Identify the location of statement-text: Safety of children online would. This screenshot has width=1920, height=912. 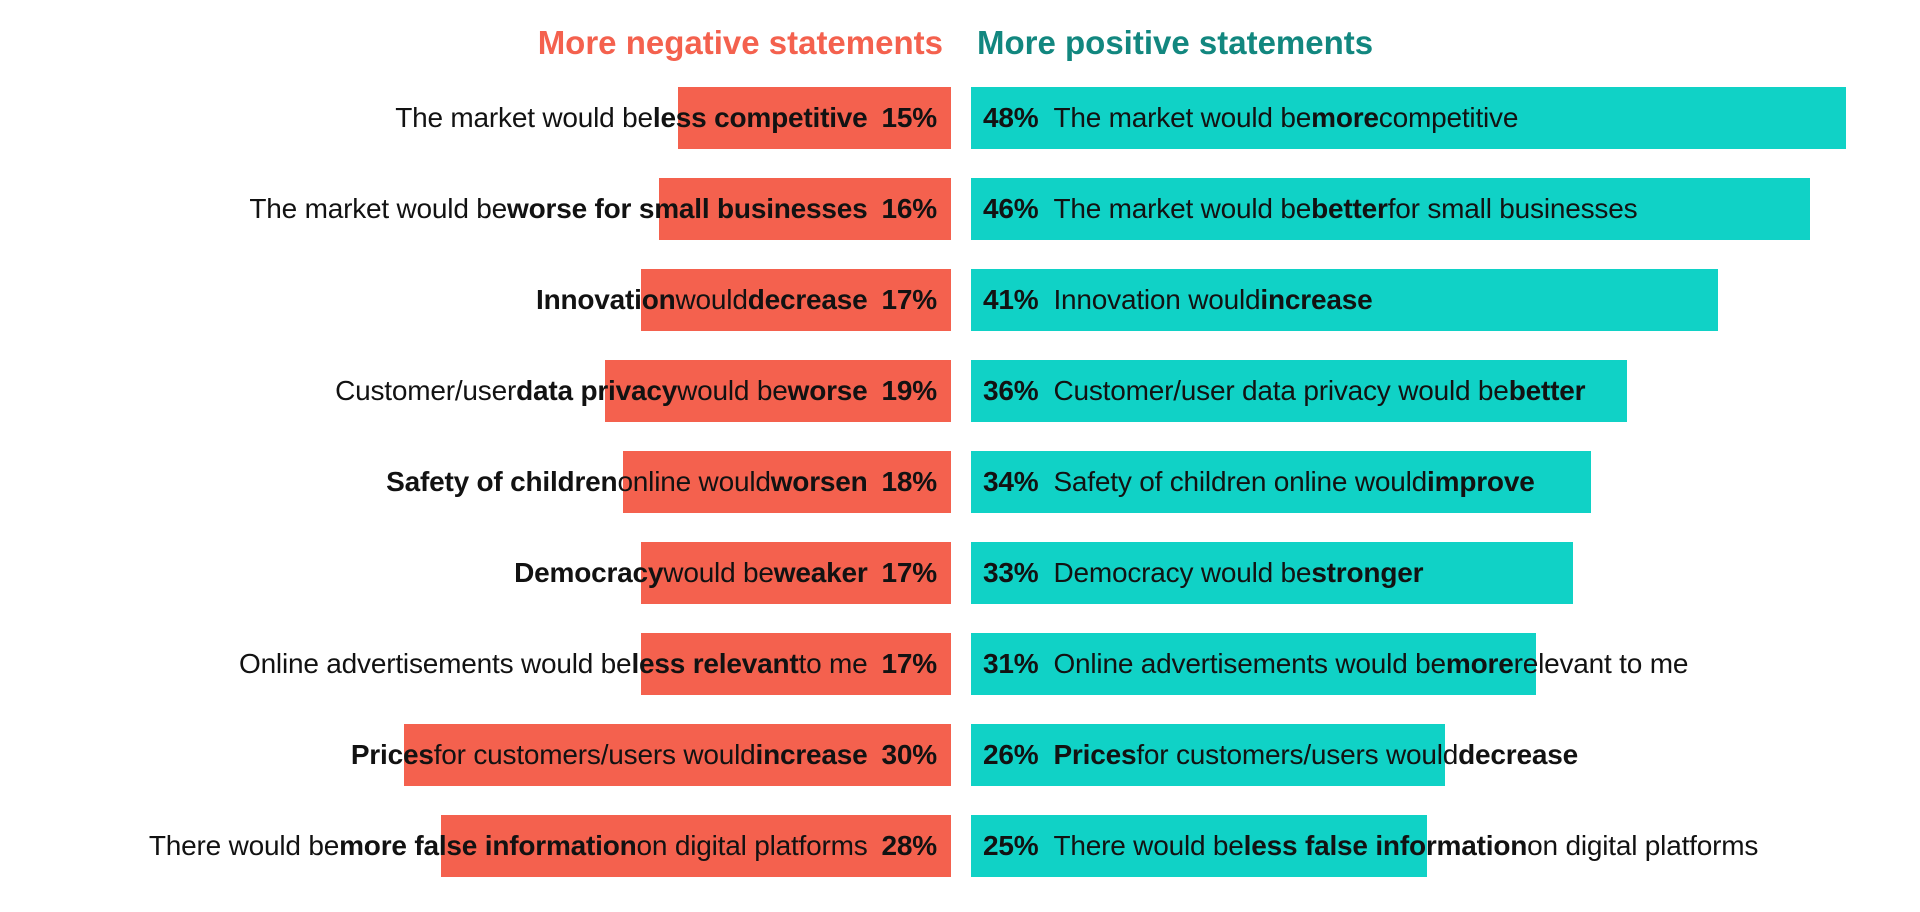
(1240, 481).